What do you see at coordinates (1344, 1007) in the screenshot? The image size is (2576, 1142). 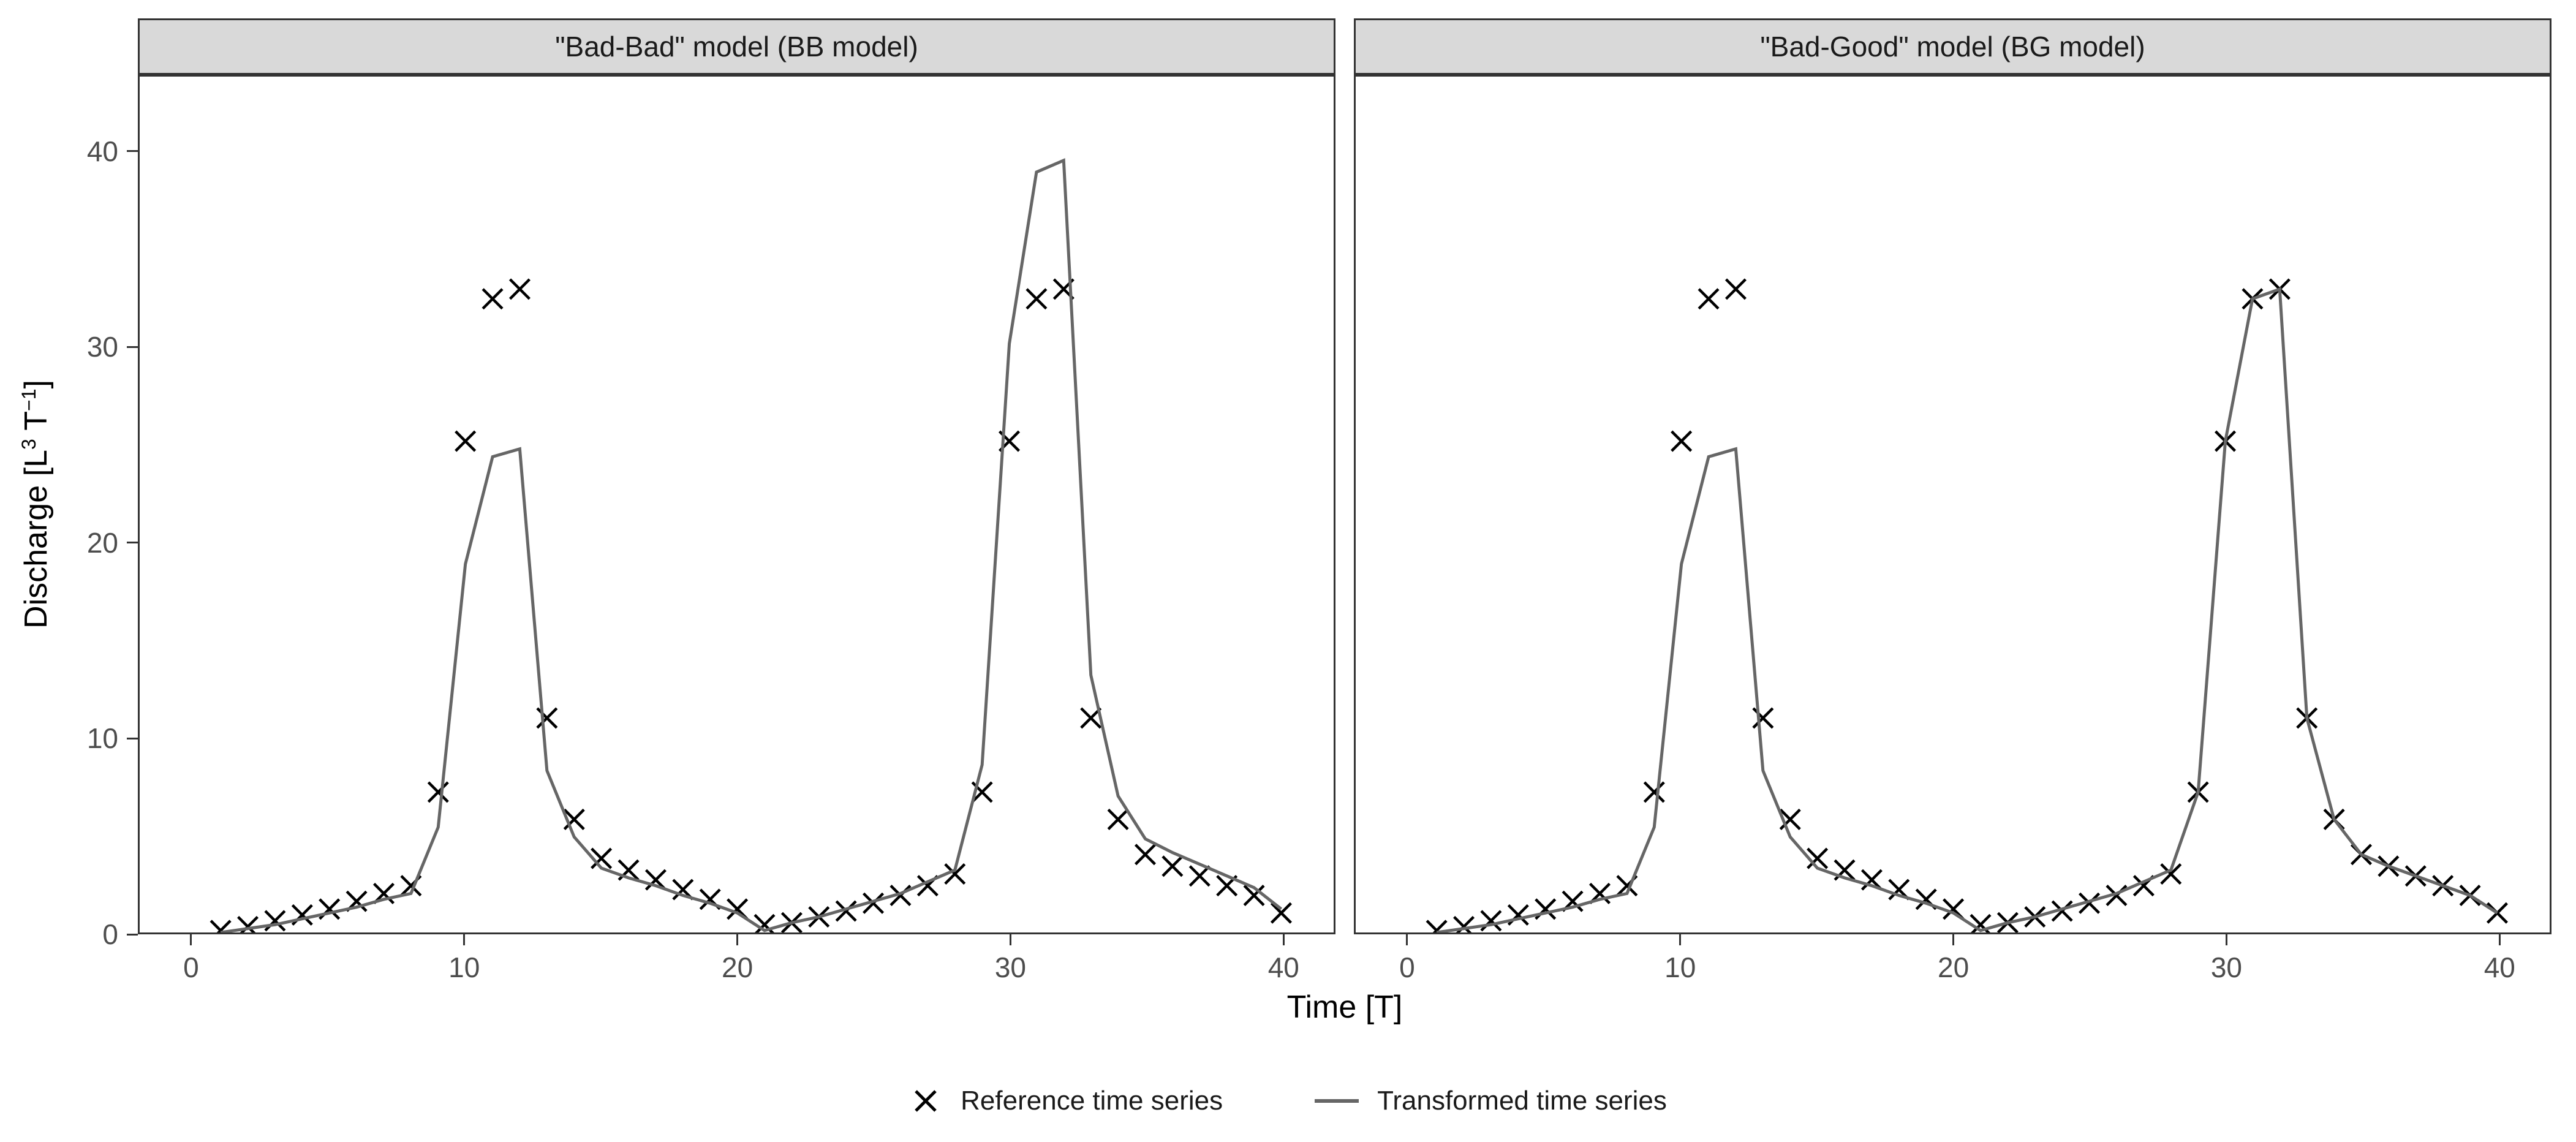 I see `x-axis-title: Time [T]` at bounding box center [1344, 1007].